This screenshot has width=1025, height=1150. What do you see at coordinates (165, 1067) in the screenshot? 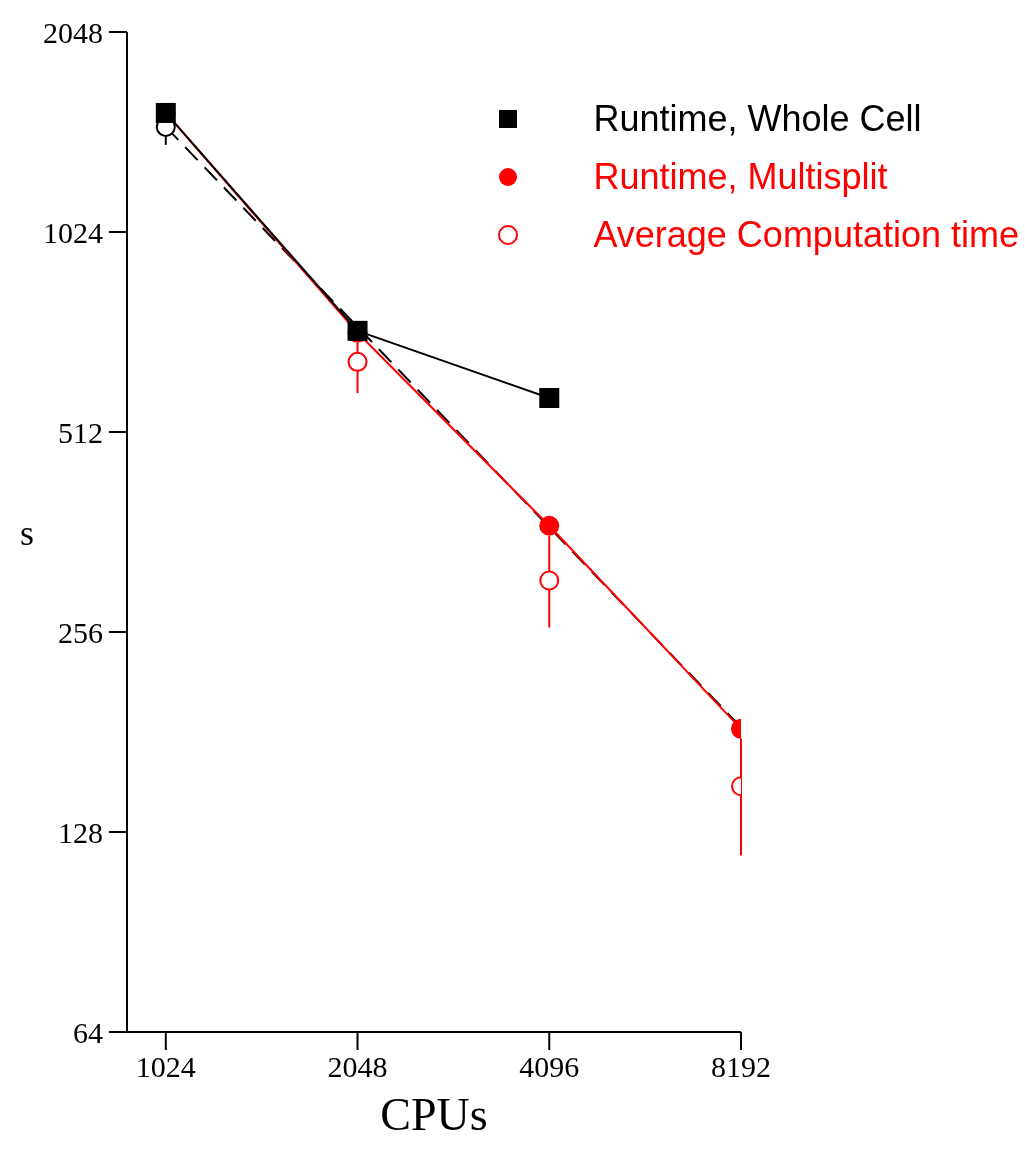
I see `x-tick-label: 1024` at bounding box center [165, 1067].